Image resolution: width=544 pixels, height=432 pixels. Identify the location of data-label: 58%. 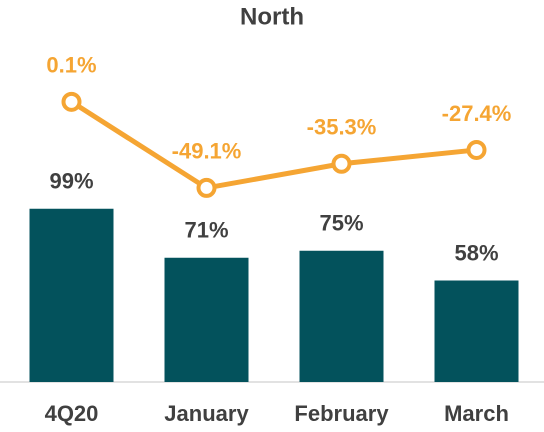
(476, 252).